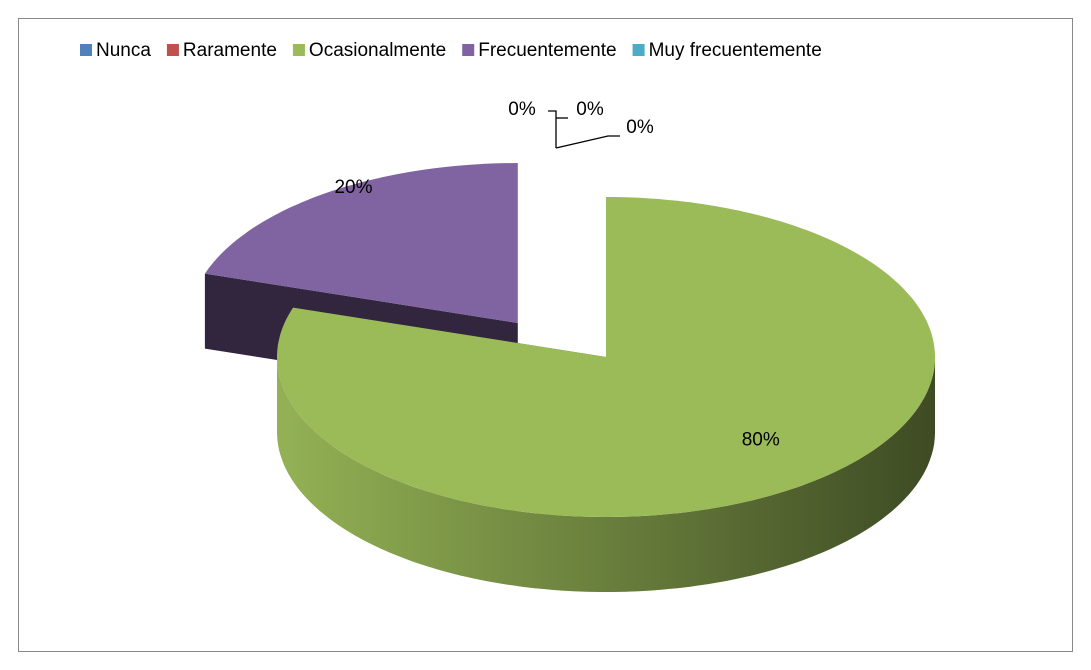  Describe the element at coordinates (123, 50) in the screenshot. I see `legend-label: Nunca` at that location.